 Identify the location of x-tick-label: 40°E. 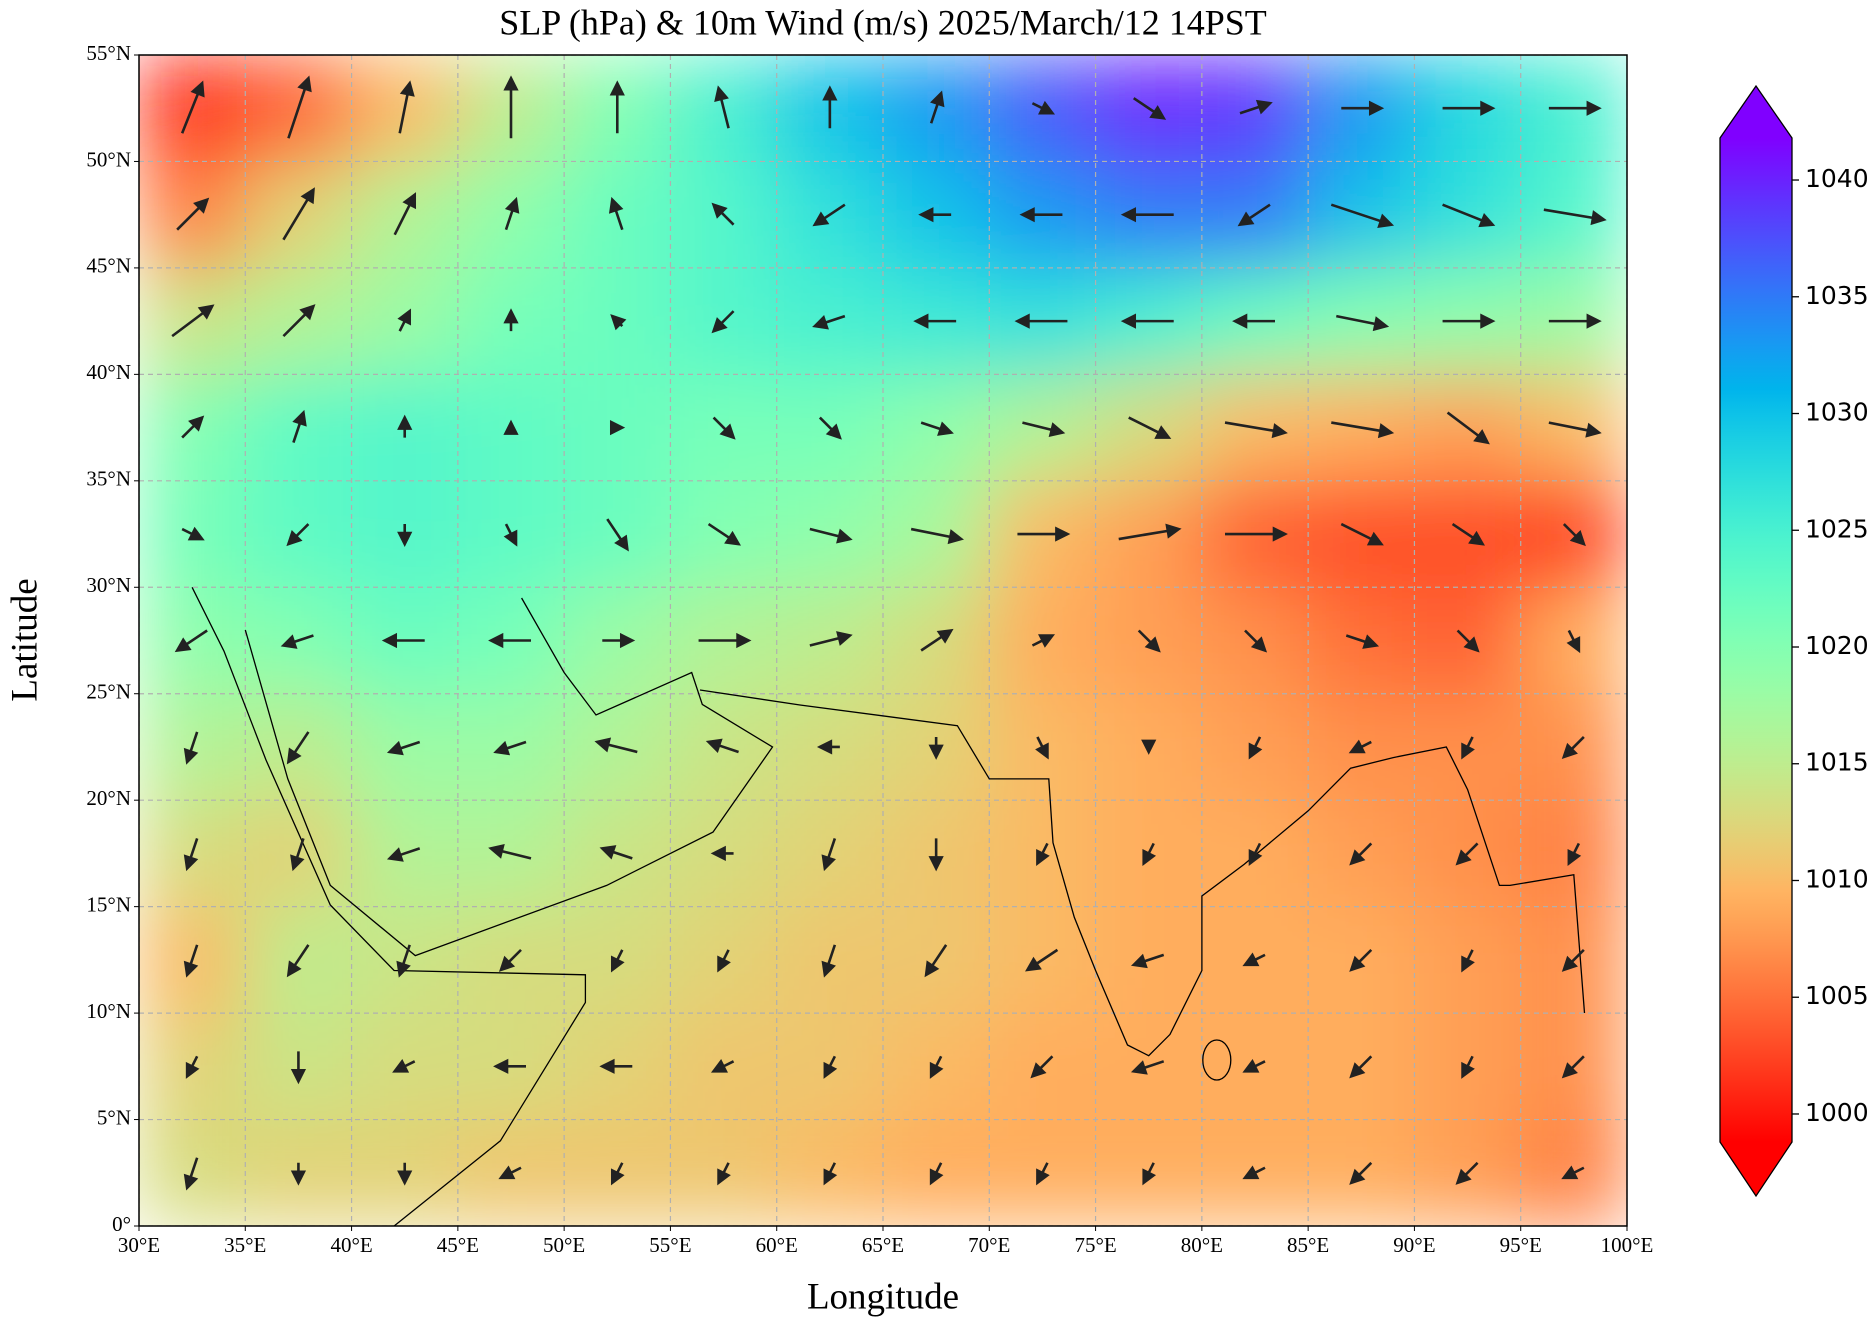
(351, 1245).